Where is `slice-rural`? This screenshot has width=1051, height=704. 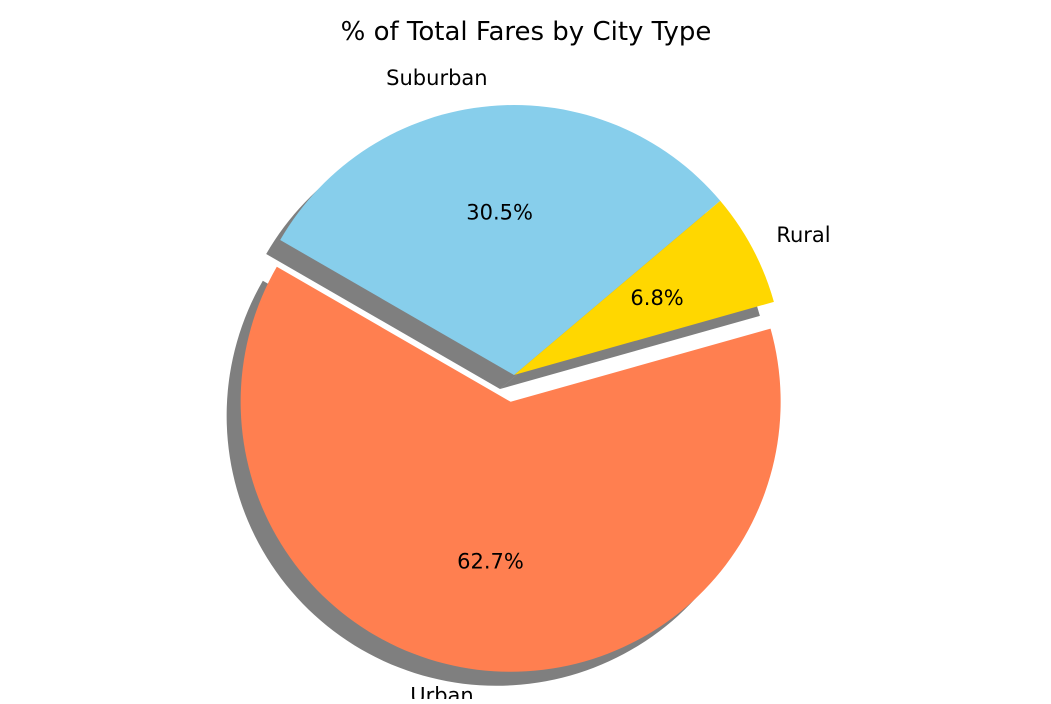 slice-rural is located at coordinates (644, 287).